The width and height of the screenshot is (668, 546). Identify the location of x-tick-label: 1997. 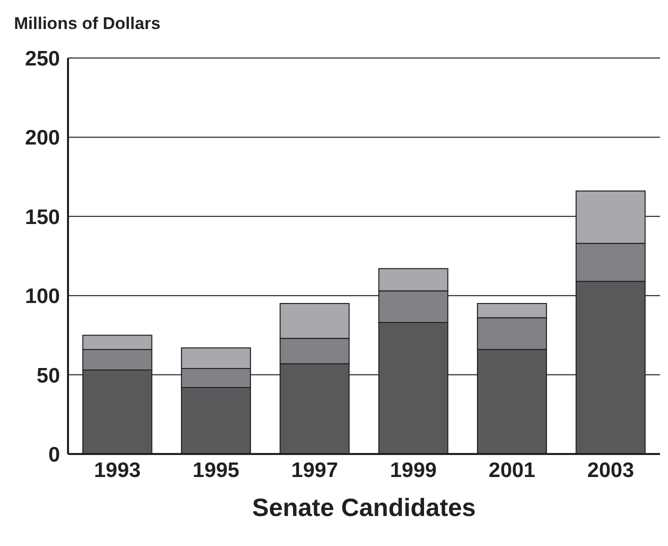
(314, 470).